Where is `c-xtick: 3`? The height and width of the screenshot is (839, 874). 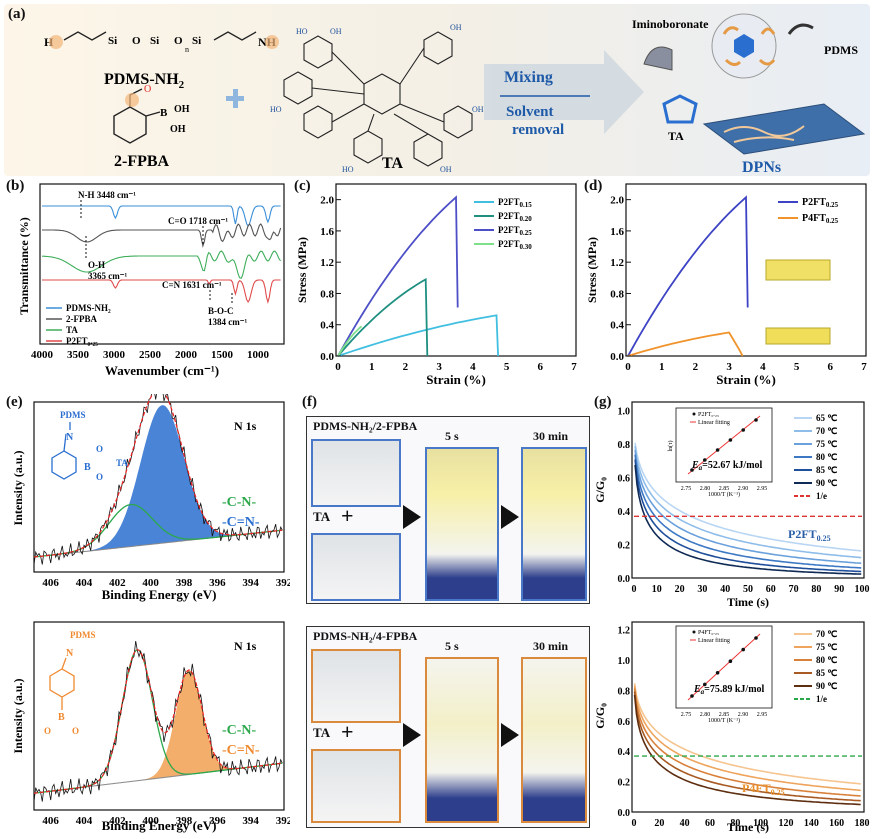 c-xtick: 3 is located at coordinates (439, 367).